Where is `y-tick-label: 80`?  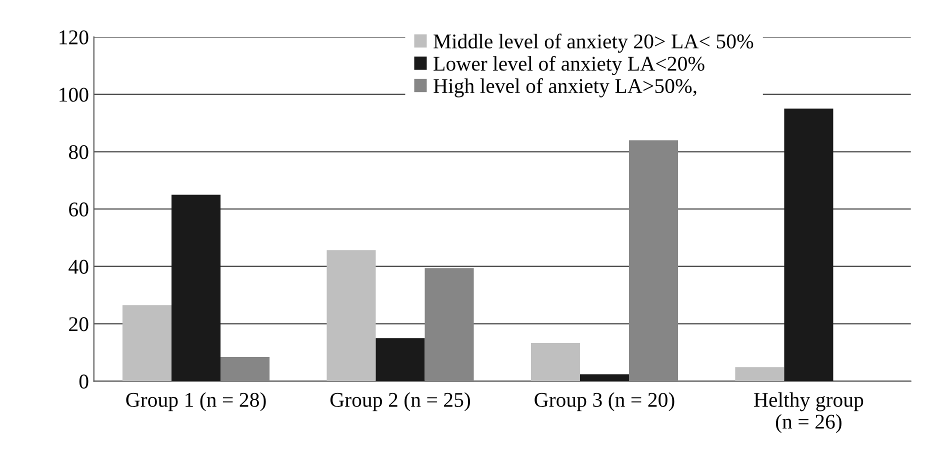
y-tick-label: 80 is located at coordinates (78, 152).